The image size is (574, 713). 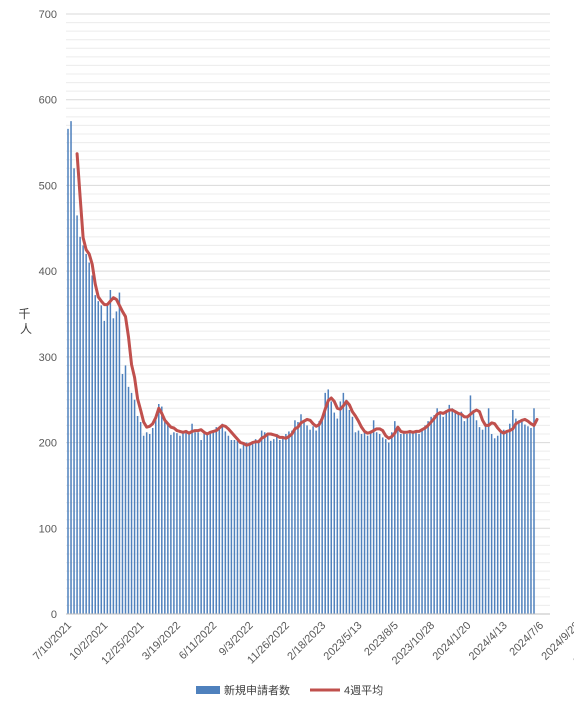 I want to click on y-tick-label: 400, so click(x=48, y=272).